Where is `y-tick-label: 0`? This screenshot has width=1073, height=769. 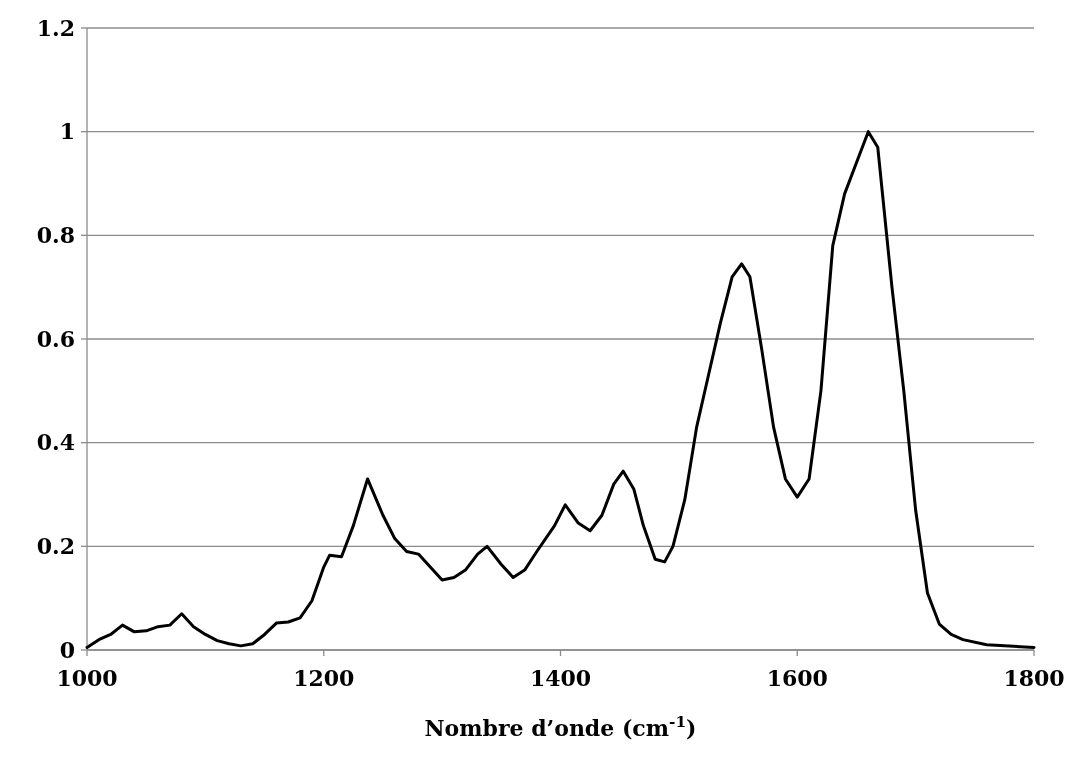
y-tick-label: 0 is located at coordinates (67, 649).